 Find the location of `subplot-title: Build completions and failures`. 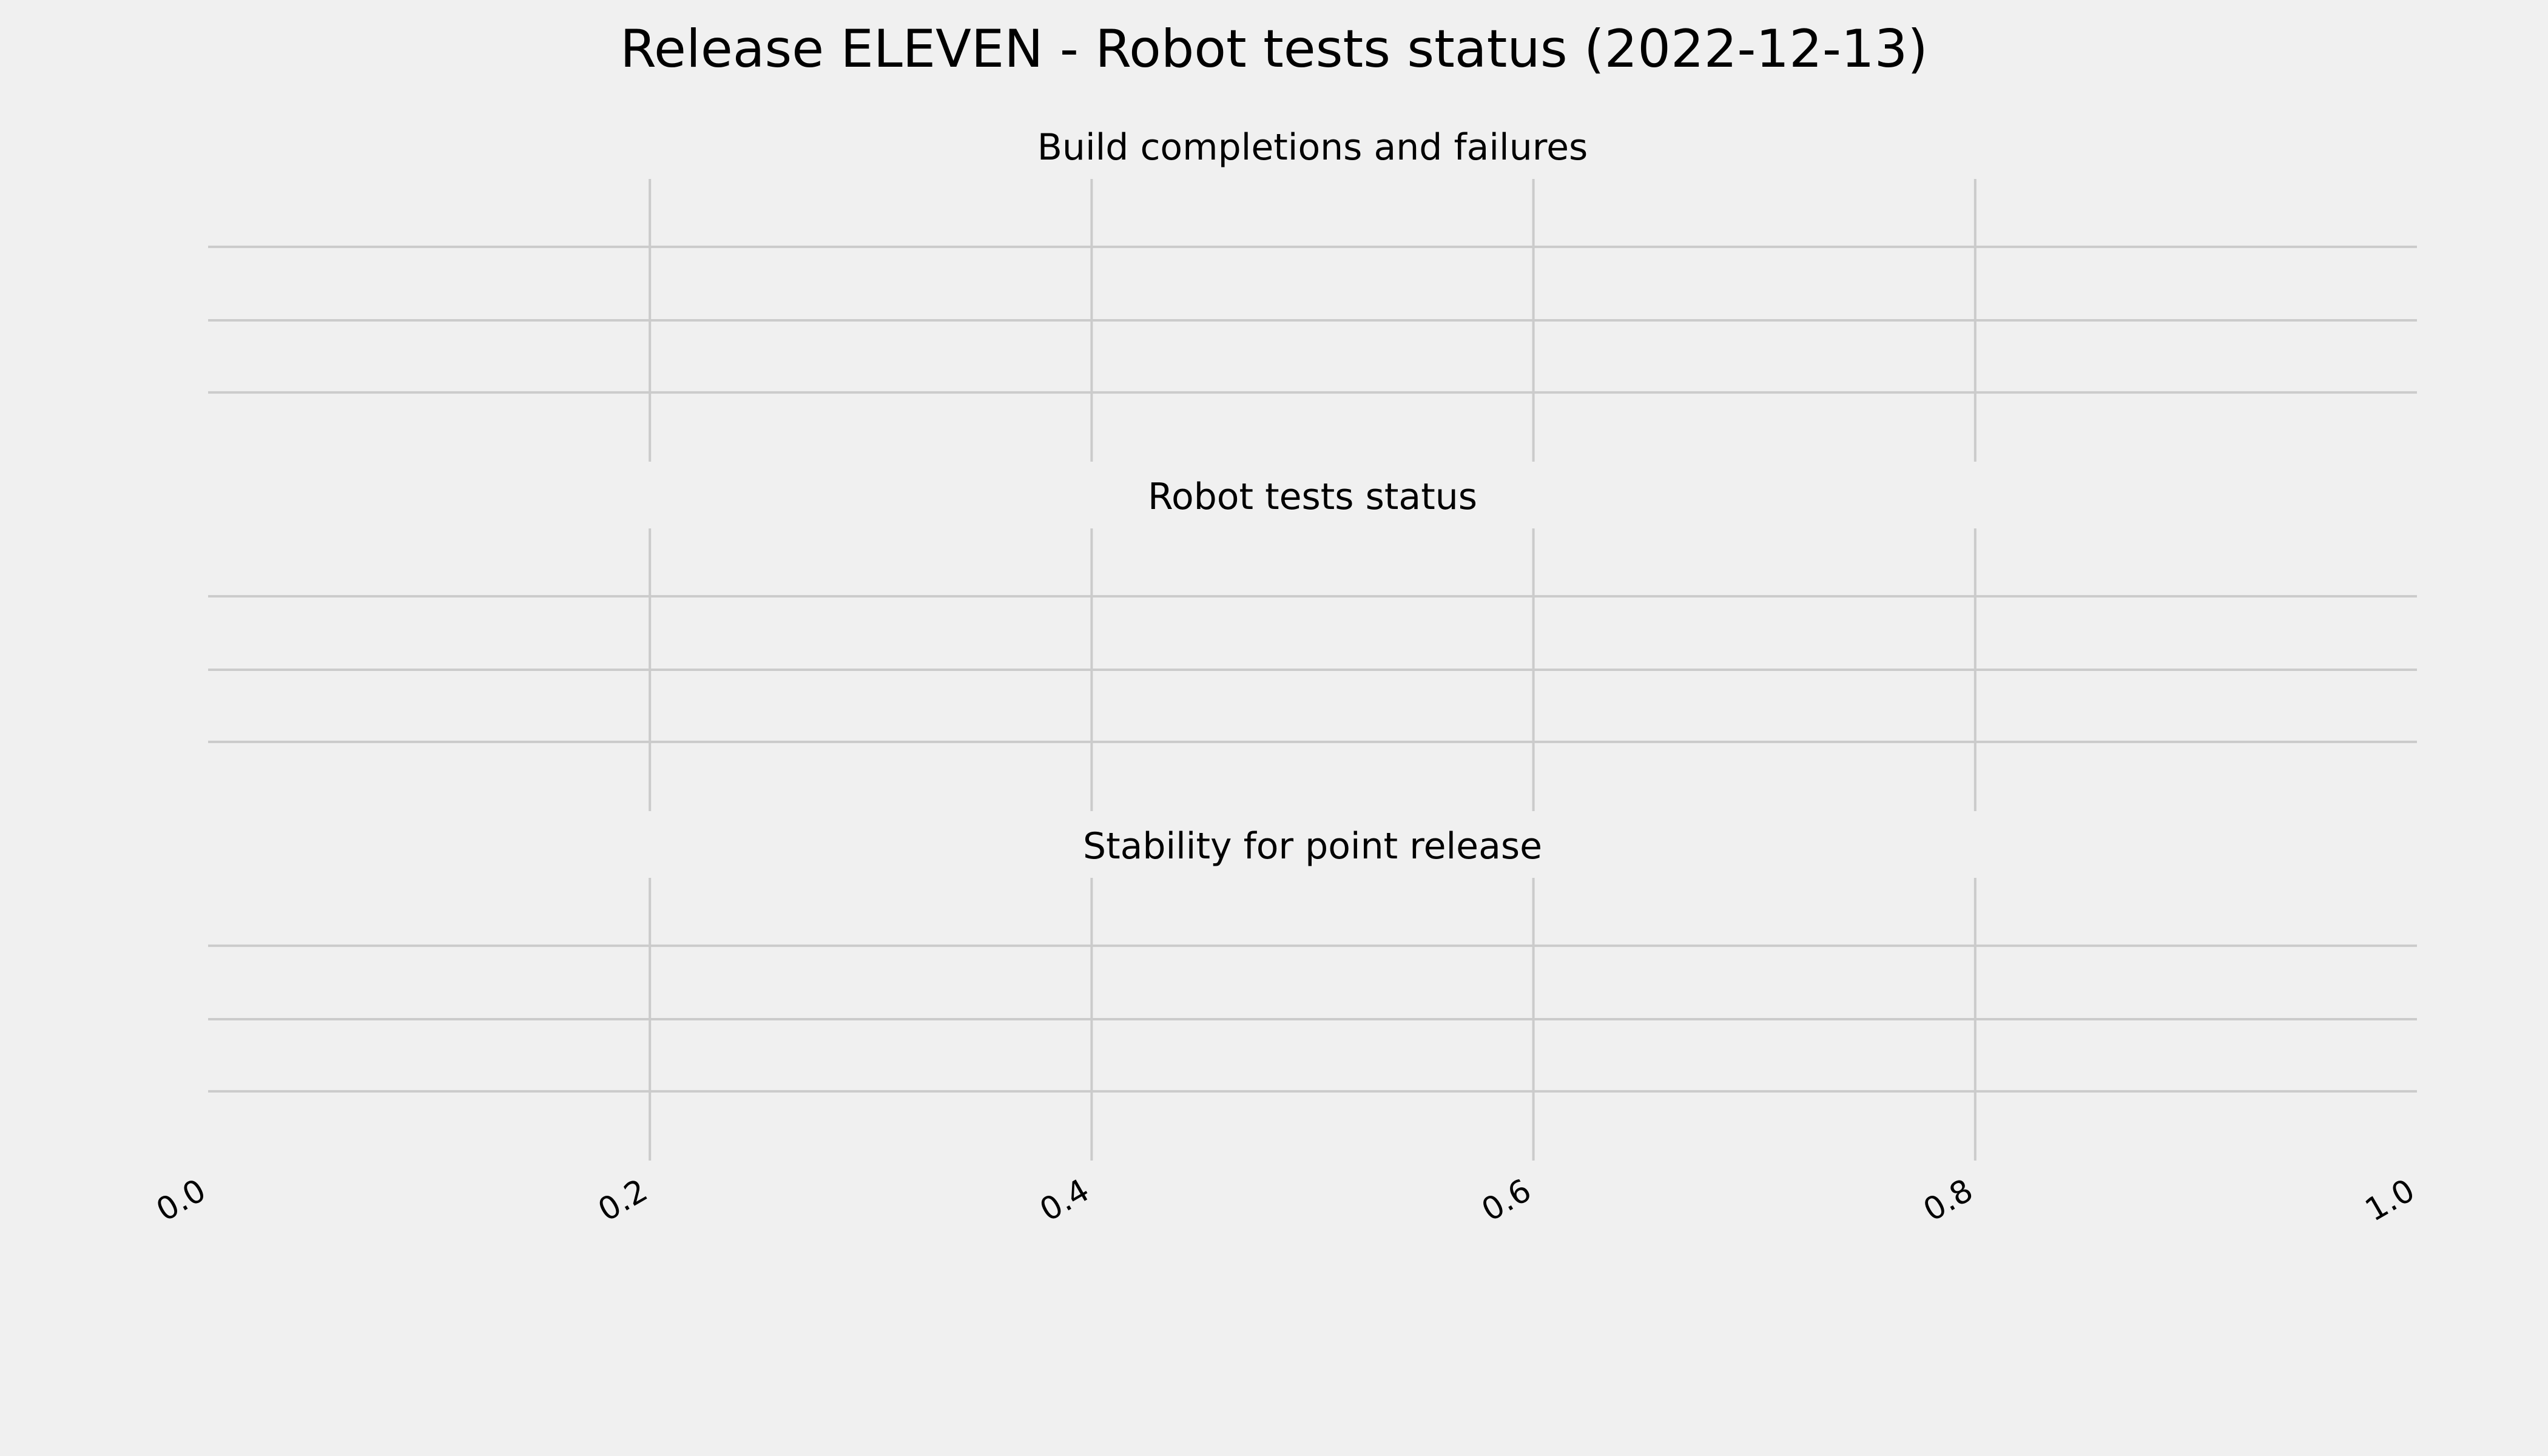

subplot-title: Build completions and failures is located at coordinates (1312, 147).